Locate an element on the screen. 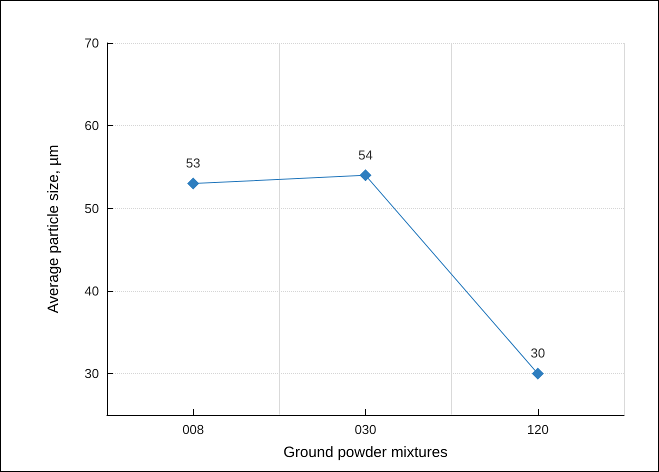 The height and width of the screenshot is (472, 659). x-tick-label: 120 is located at coordinates (537, 429).